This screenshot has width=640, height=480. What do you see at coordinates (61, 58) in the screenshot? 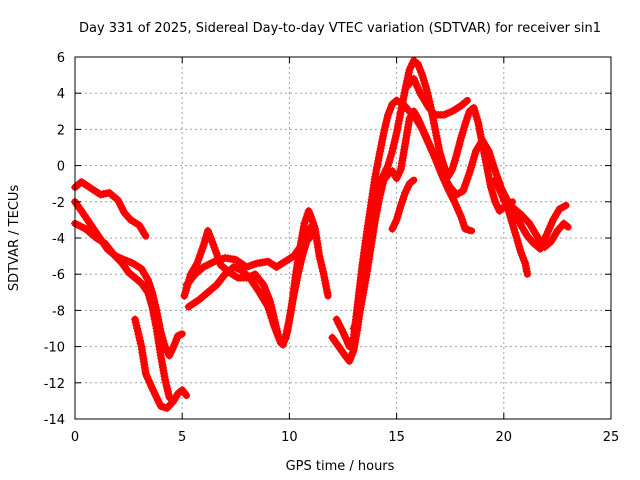
I see `y-tick-label: 6` at bounding box center [61, 58].